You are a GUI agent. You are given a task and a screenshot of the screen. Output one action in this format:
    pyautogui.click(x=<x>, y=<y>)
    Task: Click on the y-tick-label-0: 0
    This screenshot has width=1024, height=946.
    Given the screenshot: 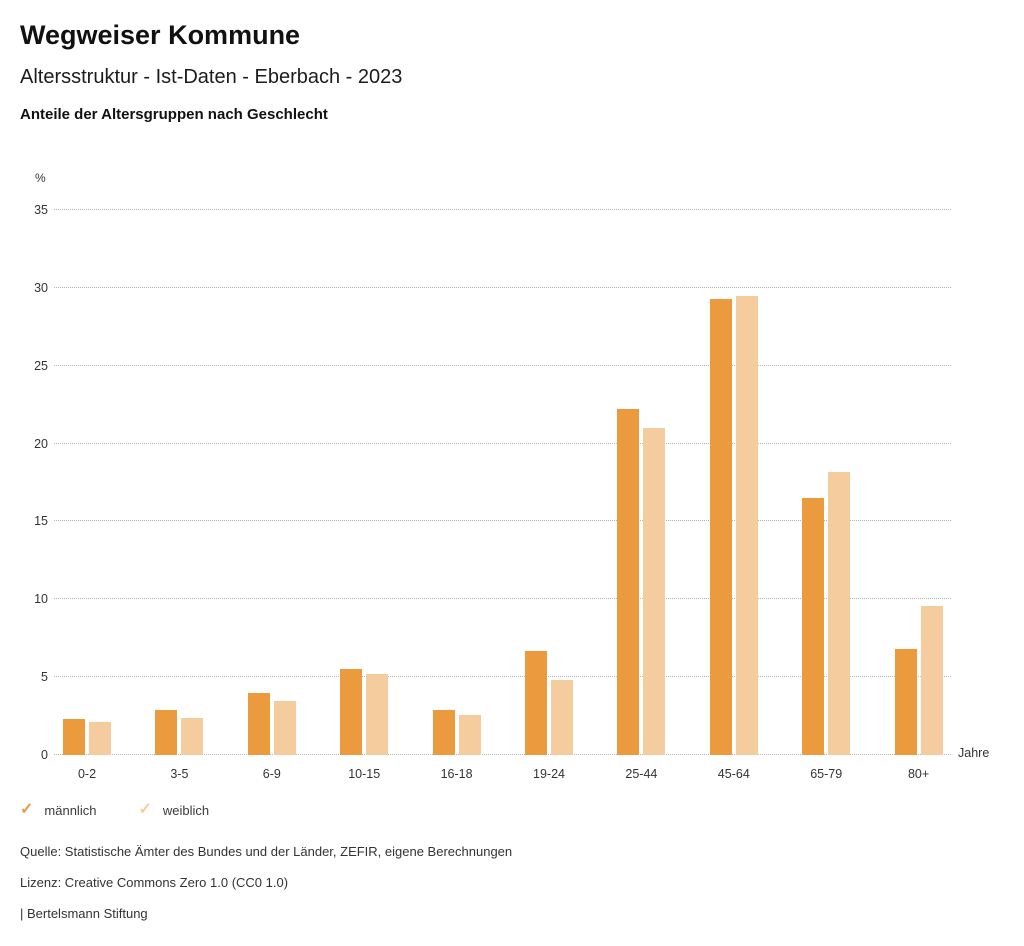 What is the action you would take?
    pyautogui.click(x=44, y=755)
    